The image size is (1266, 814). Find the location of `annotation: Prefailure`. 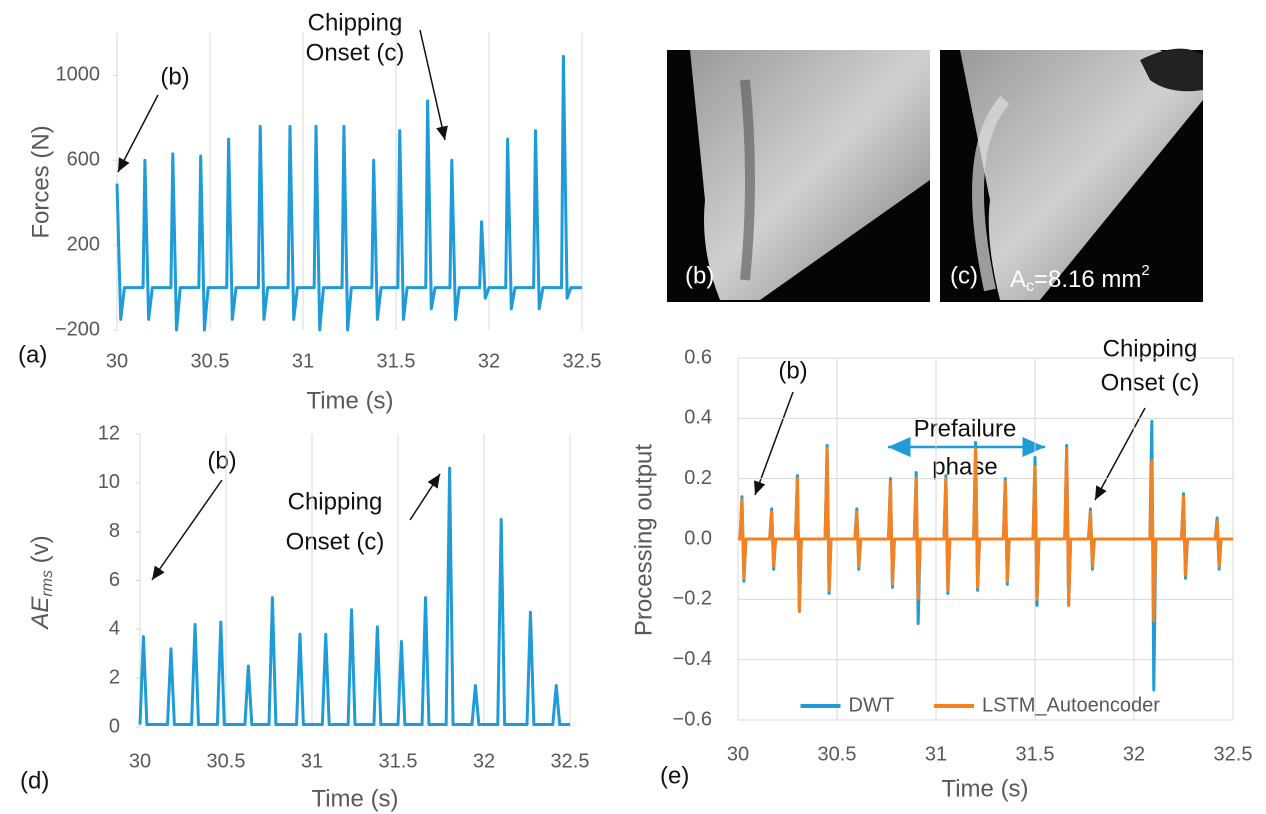

annotation: Prefailure is located at coordinates (965, 428).